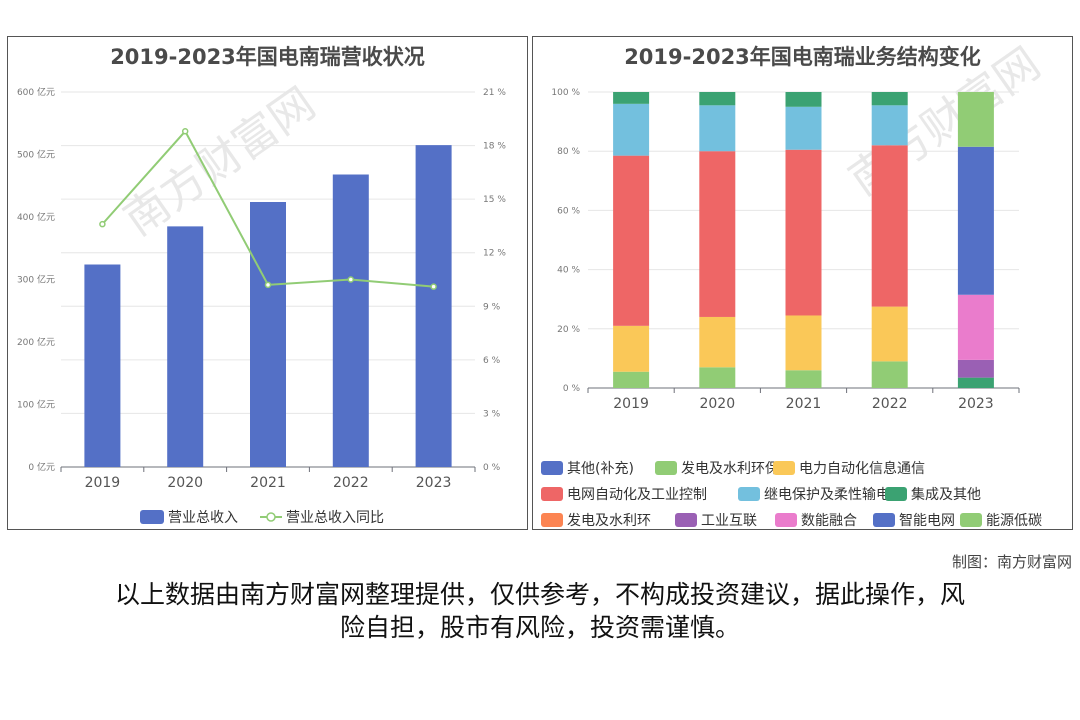 The width and height of the screenshot is (1080, 720). Describe the element at coordinates (568, 152) in the screenshot. I see `y-axis-tick-label: 80 %` at that location.